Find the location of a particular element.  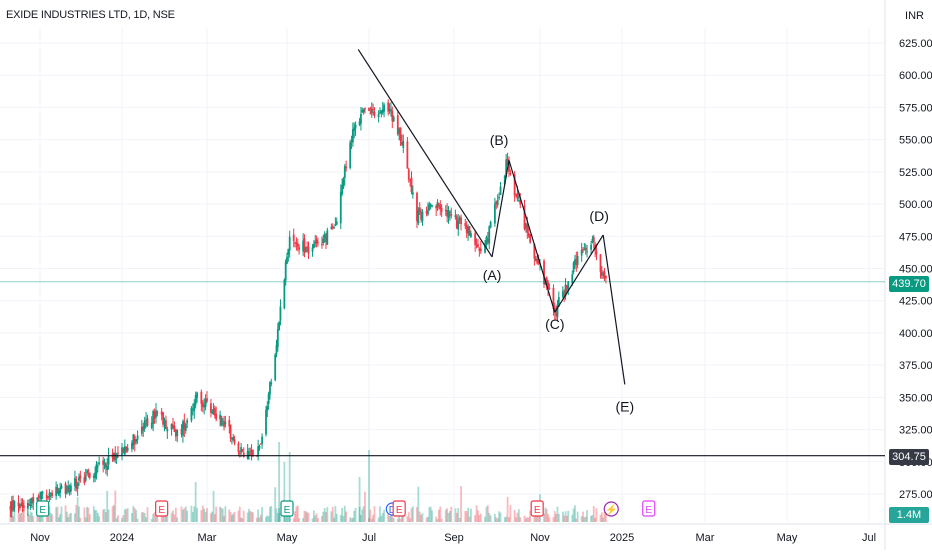

wave-label: (D) is located at coordinates (598, 216).